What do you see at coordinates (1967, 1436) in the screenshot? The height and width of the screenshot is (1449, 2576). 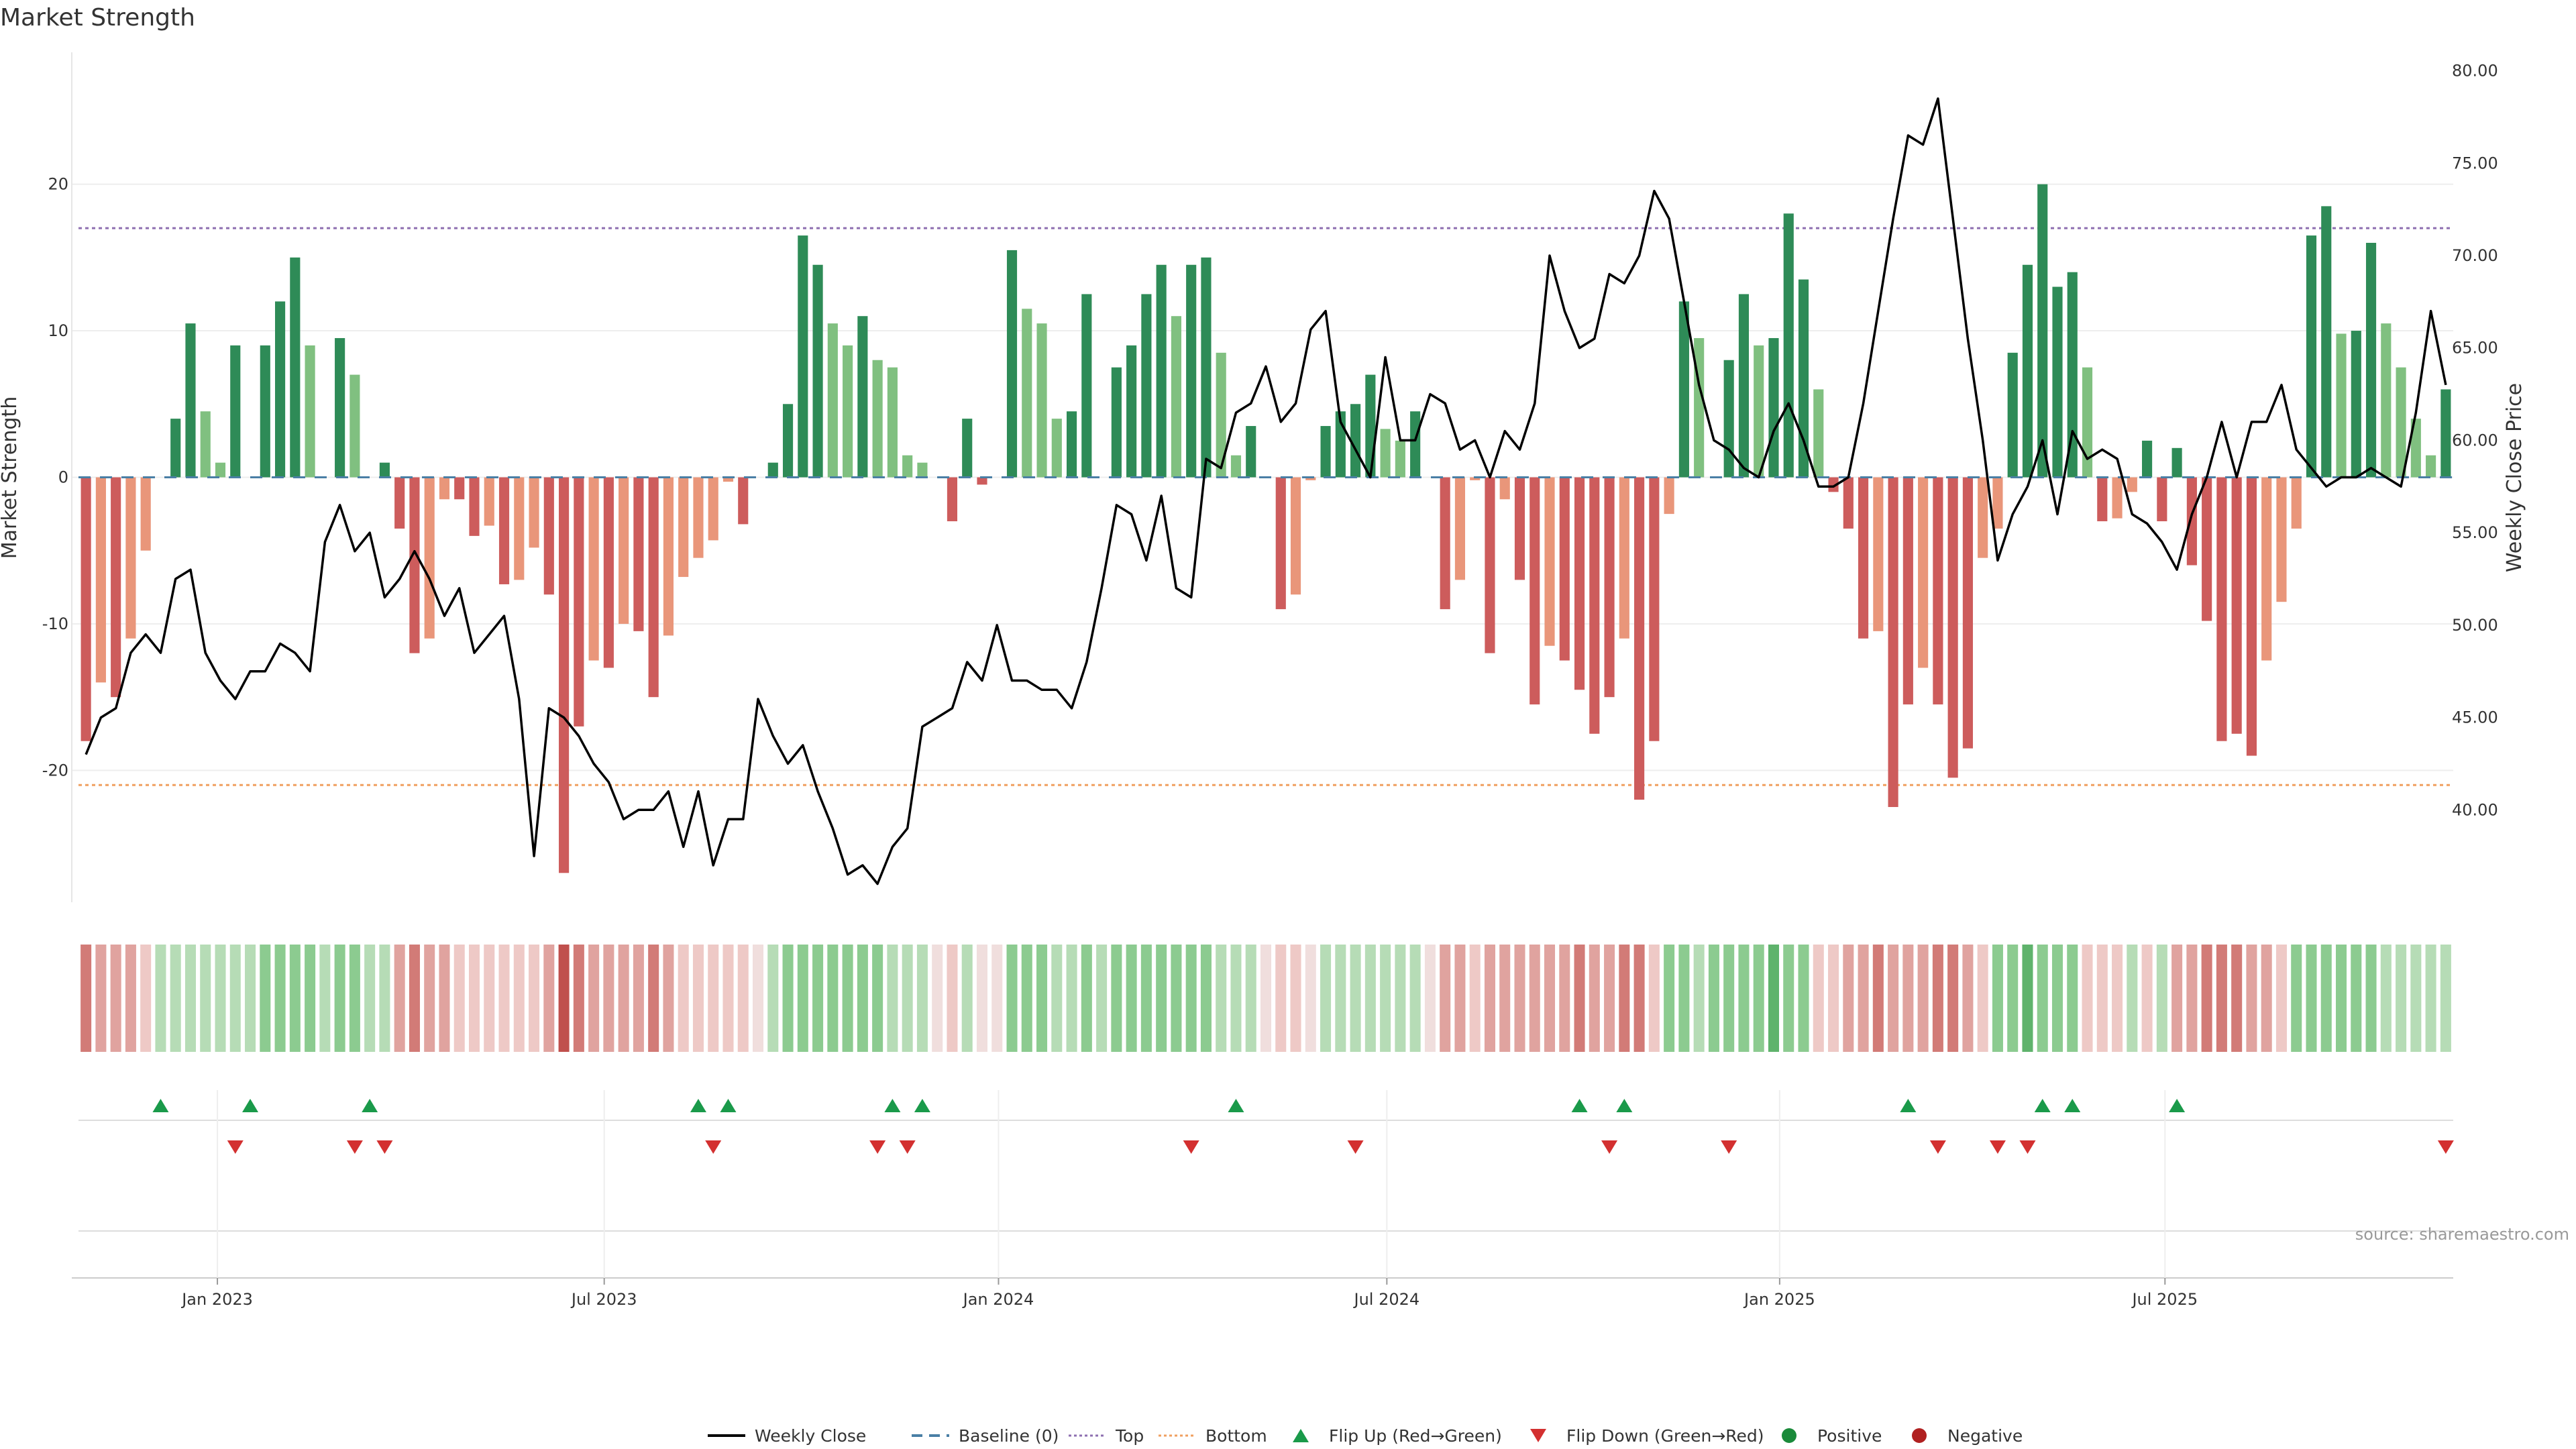 I see `legend-item: Negative` at bounding box center [1967, 1436].